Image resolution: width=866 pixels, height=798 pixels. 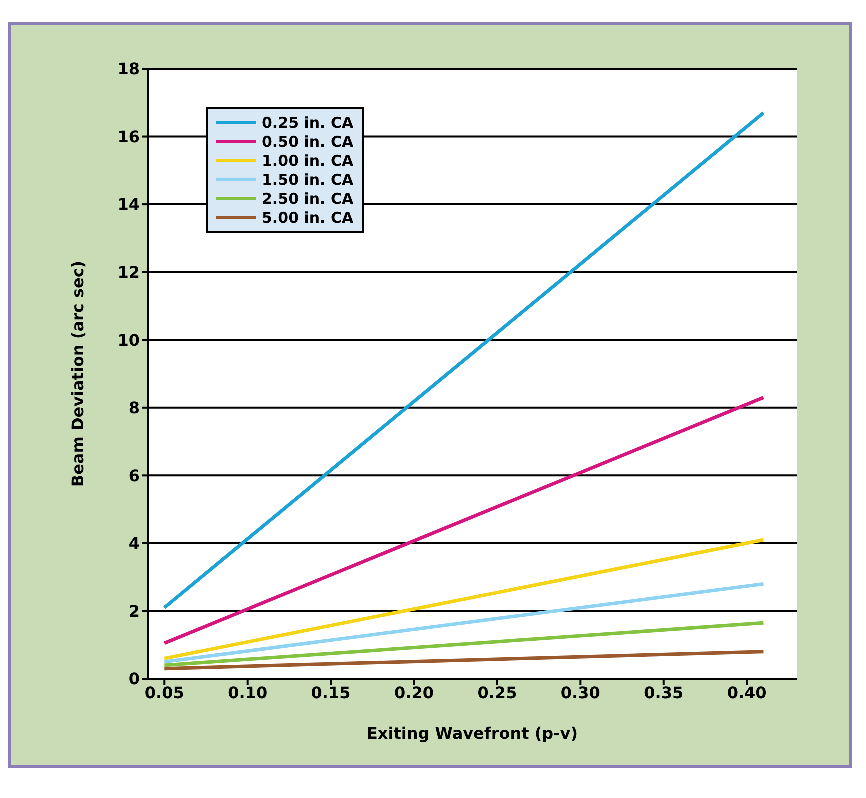 I want to click on y-tick-label: 4, so click(x=134, y=544).